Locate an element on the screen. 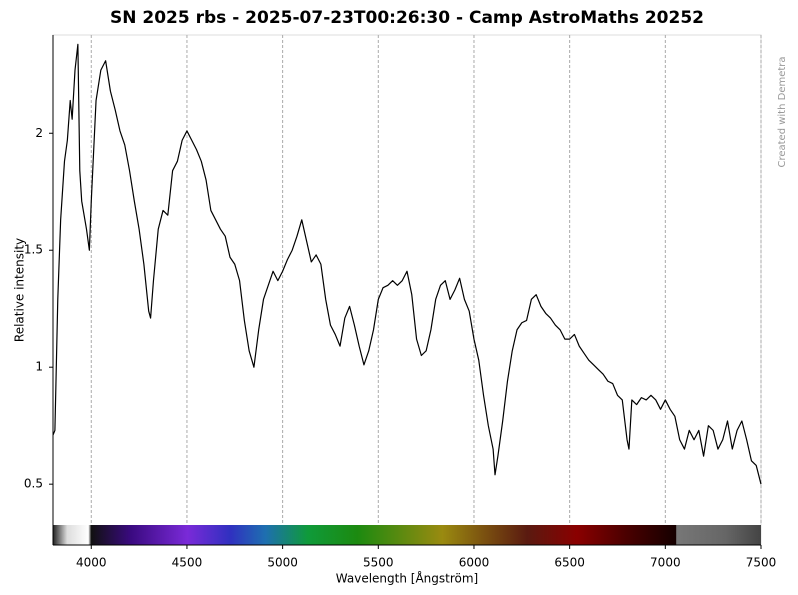 Image resolution: width=798 pixels, height=595 pixels. x-tick-label: 6500 is located at coordinates (569, 563).